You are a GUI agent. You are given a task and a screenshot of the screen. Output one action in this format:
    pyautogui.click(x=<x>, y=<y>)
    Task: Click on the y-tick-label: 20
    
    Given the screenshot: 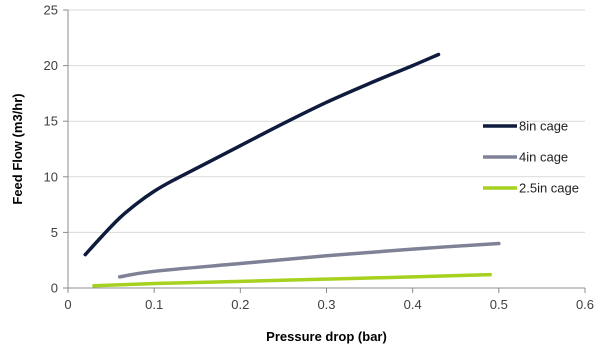 What is the action you would take?
    pyautogui.click(x=51, y=65)
    